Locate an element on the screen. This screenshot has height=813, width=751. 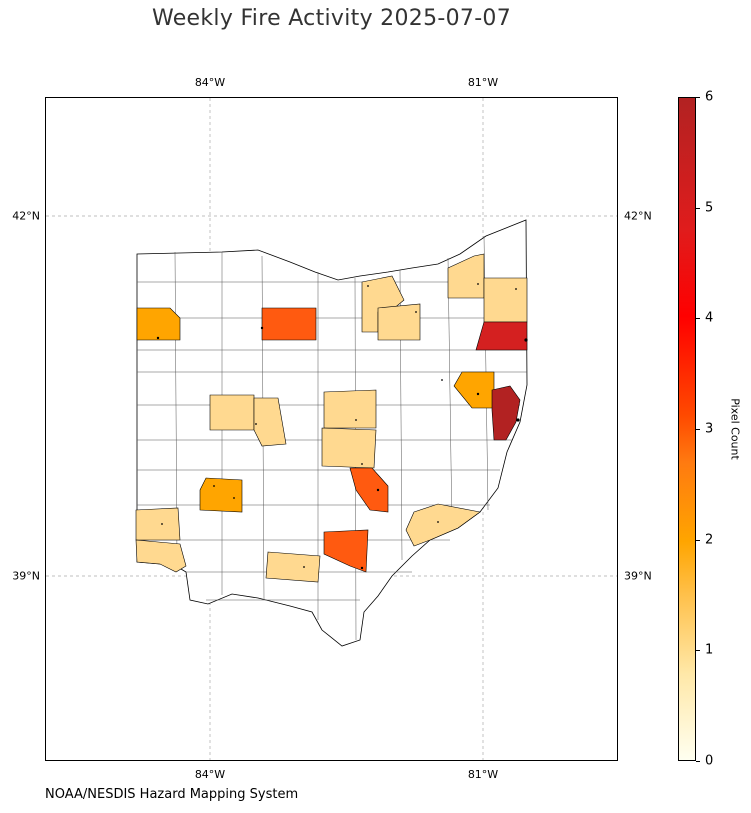
lat-label-right-39n: 39°N is located at coordinates (638, 576).